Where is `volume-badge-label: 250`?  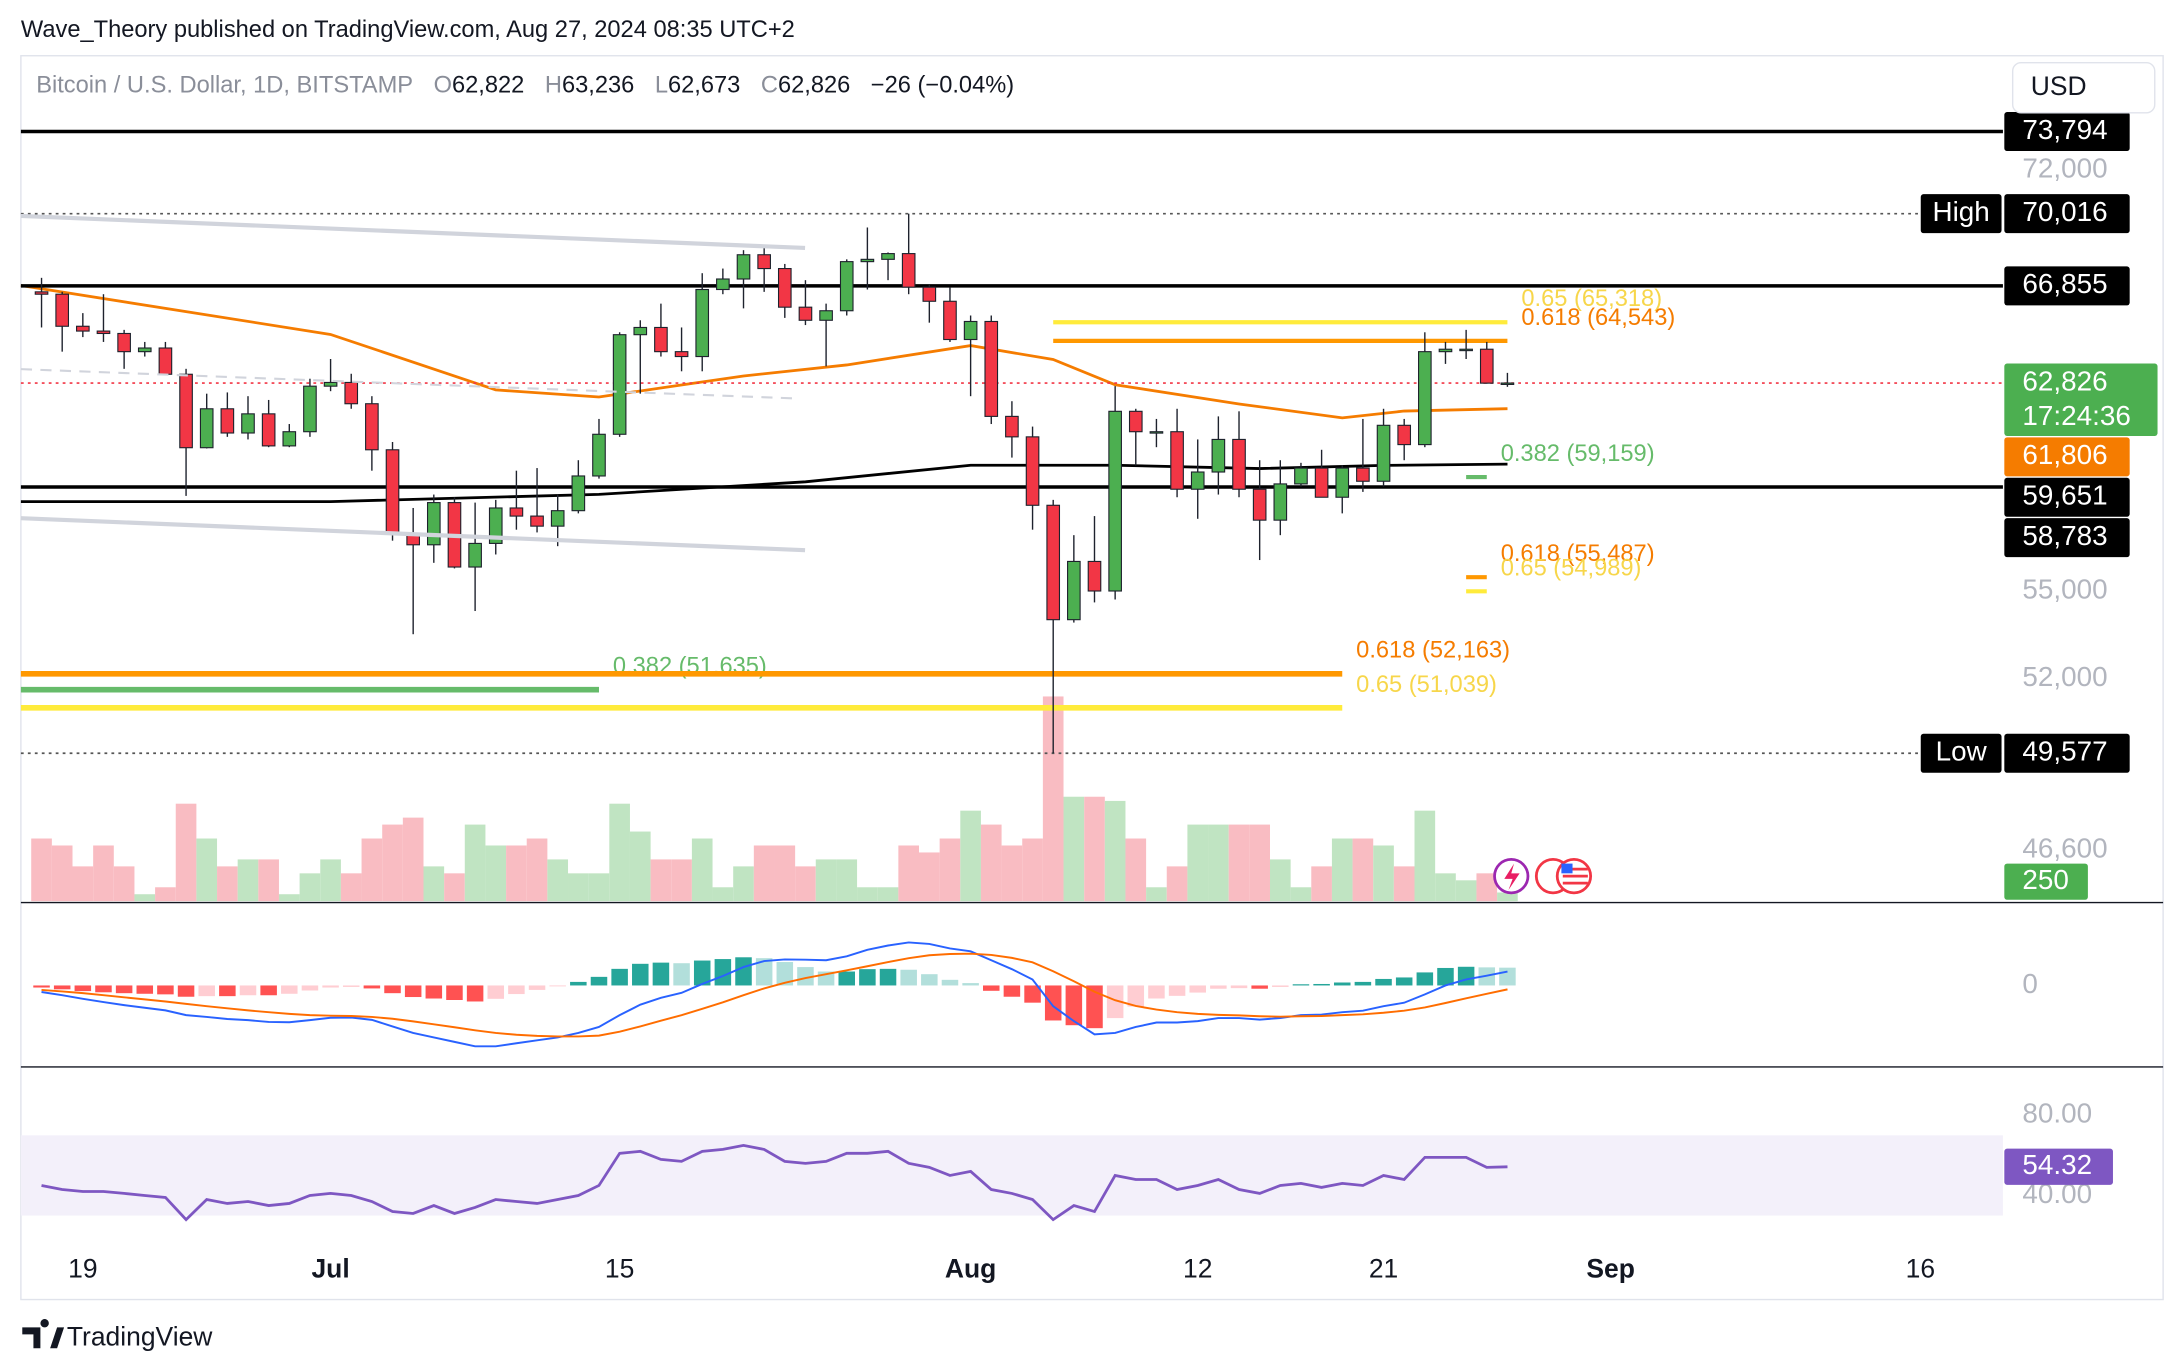 volume-badge-label: 250 is located at coordinates (2045, 879).